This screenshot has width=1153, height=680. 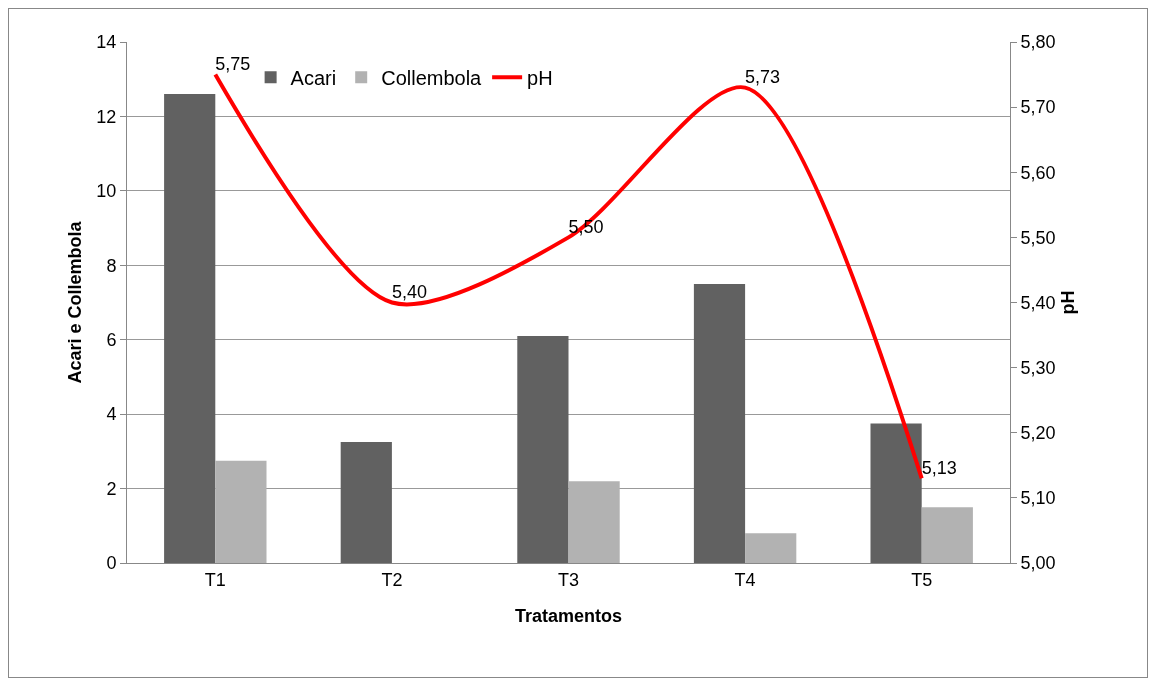 What do you see at coordinates (568, 615) in the screenshot?
I see `x-axis-title: Tratamentos` at bounding box center [568, 615].